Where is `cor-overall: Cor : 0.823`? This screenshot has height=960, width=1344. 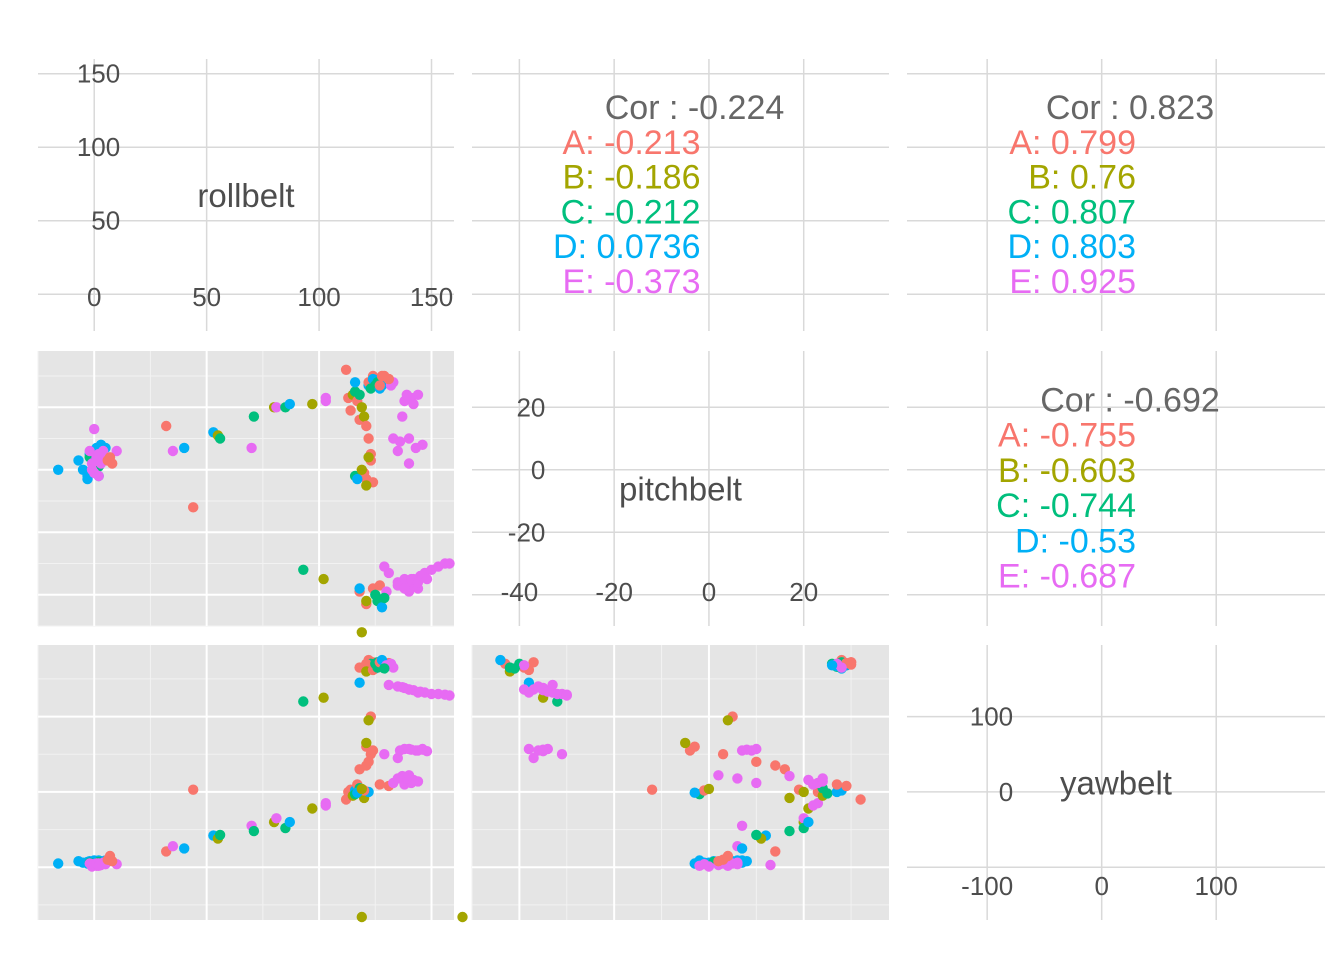 cor-overall: Cor : 0.823 is located at coordinates (1130, 108).